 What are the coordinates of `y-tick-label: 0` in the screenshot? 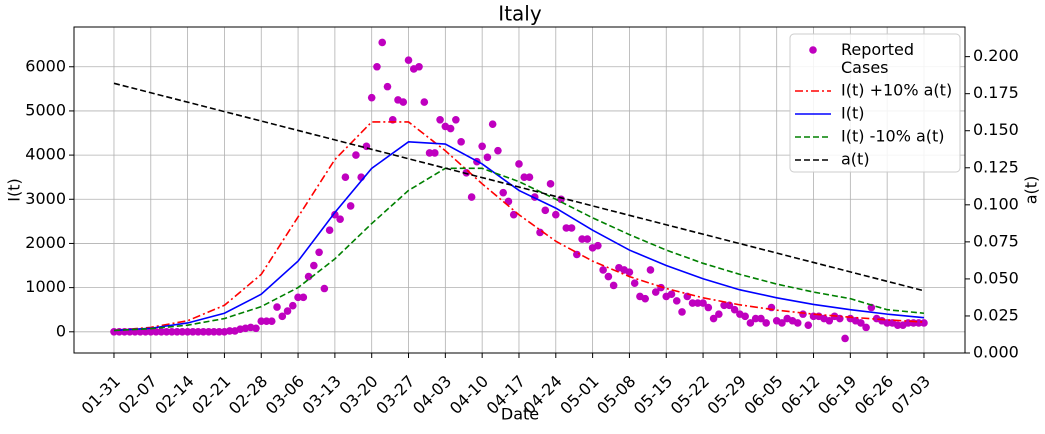 It's located at (61, 330).